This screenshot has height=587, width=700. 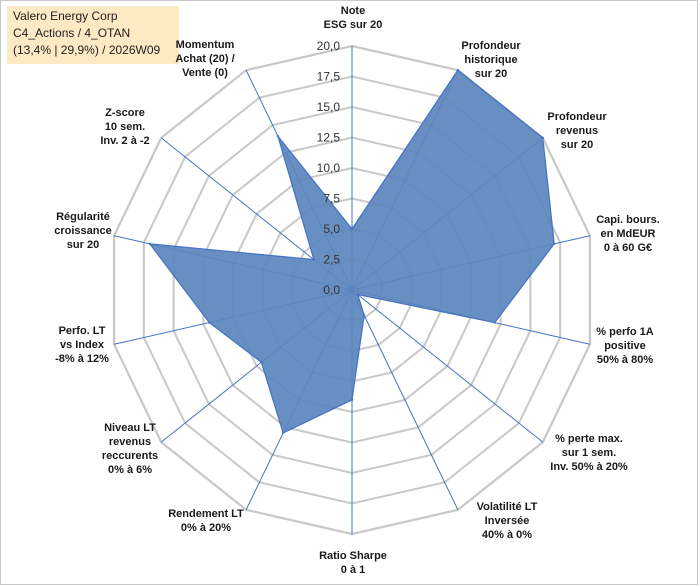 What do you see at coordinates (124, 141) in the screenshot?
I see `axis-label-line: Inv. 2 à -2` at bounding box center [124, 141].